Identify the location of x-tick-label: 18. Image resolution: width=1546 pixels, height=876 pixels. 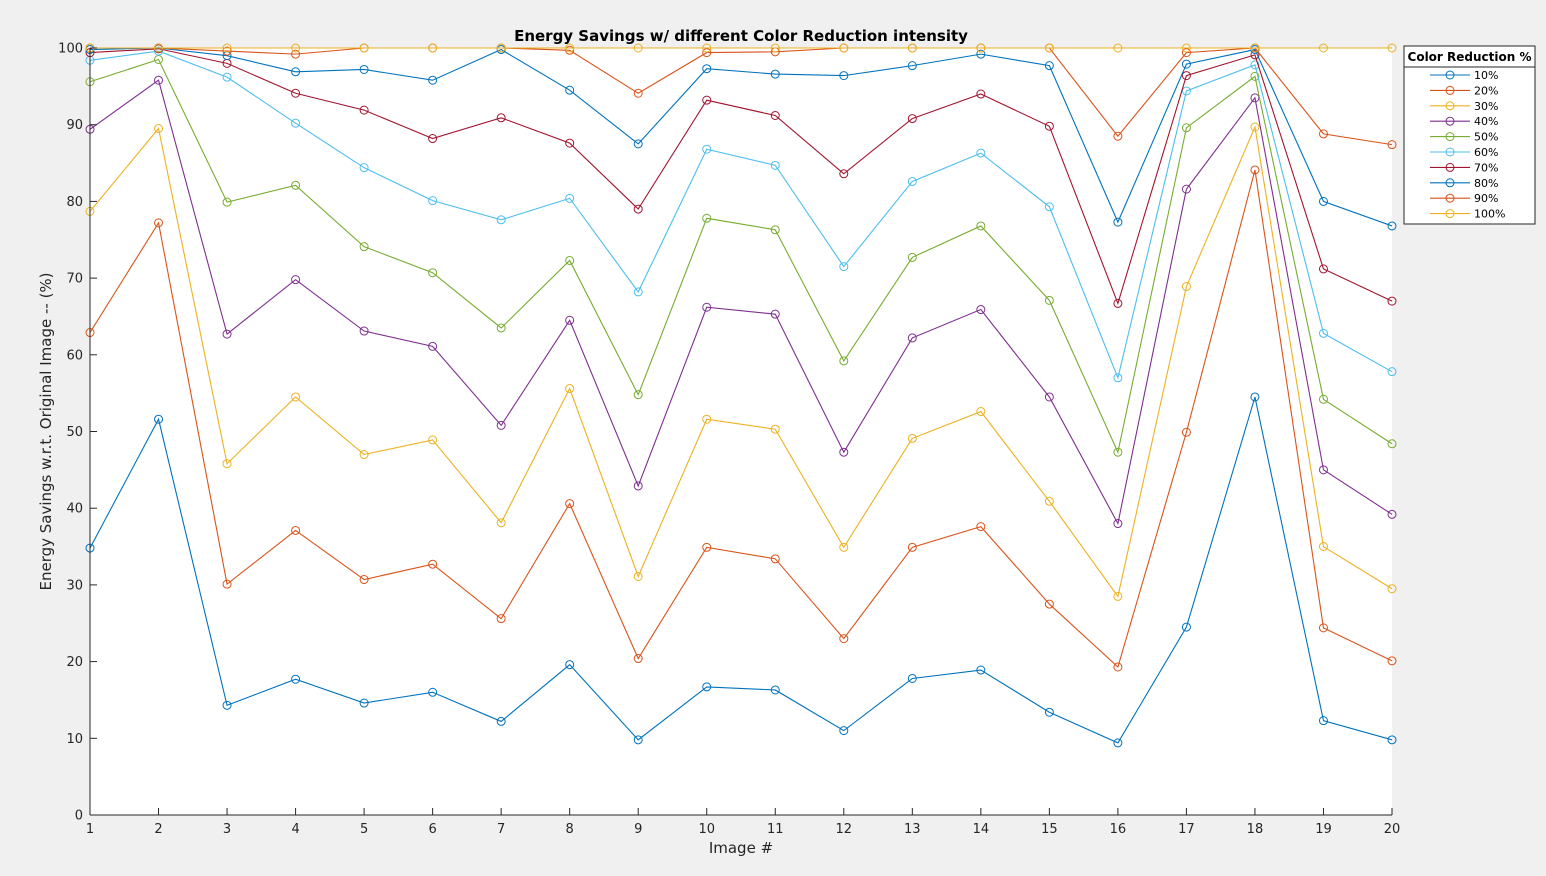
(1255, 829).